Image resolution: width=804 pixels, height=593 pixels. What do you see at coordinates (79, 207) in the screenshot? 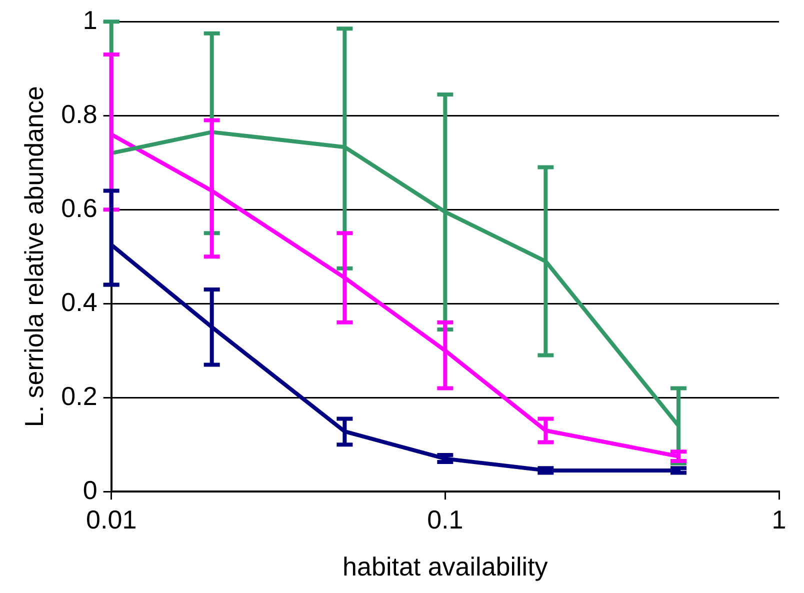
I see `y-tick-label: 0.6` at bounding box center [79, 207].